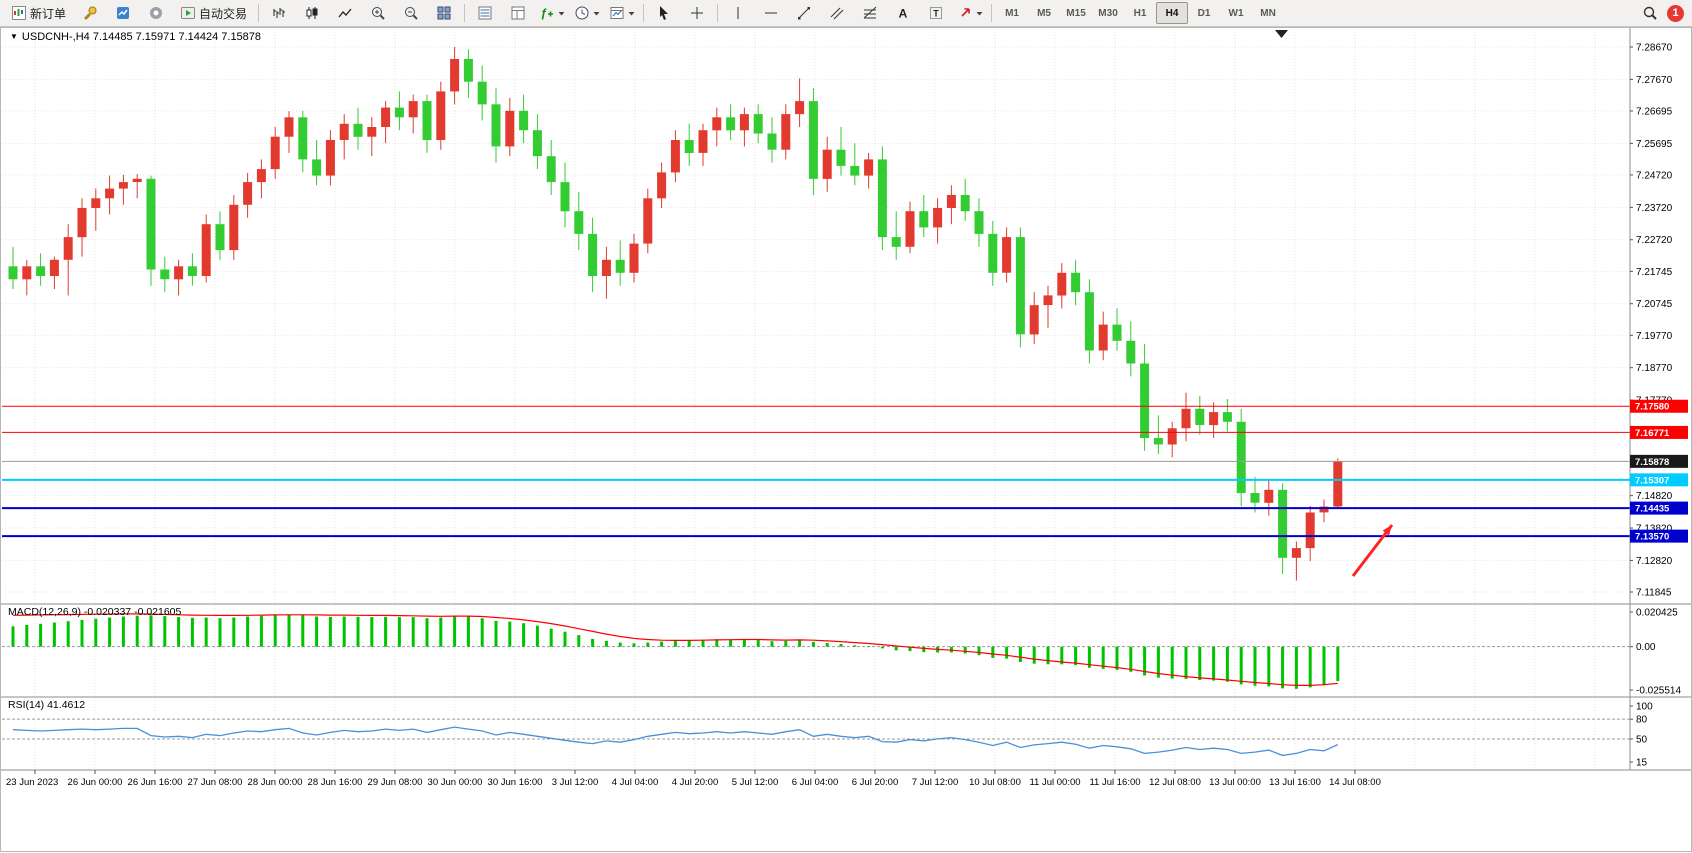  I want to click on label-tool-button: T, so click(936, 13).